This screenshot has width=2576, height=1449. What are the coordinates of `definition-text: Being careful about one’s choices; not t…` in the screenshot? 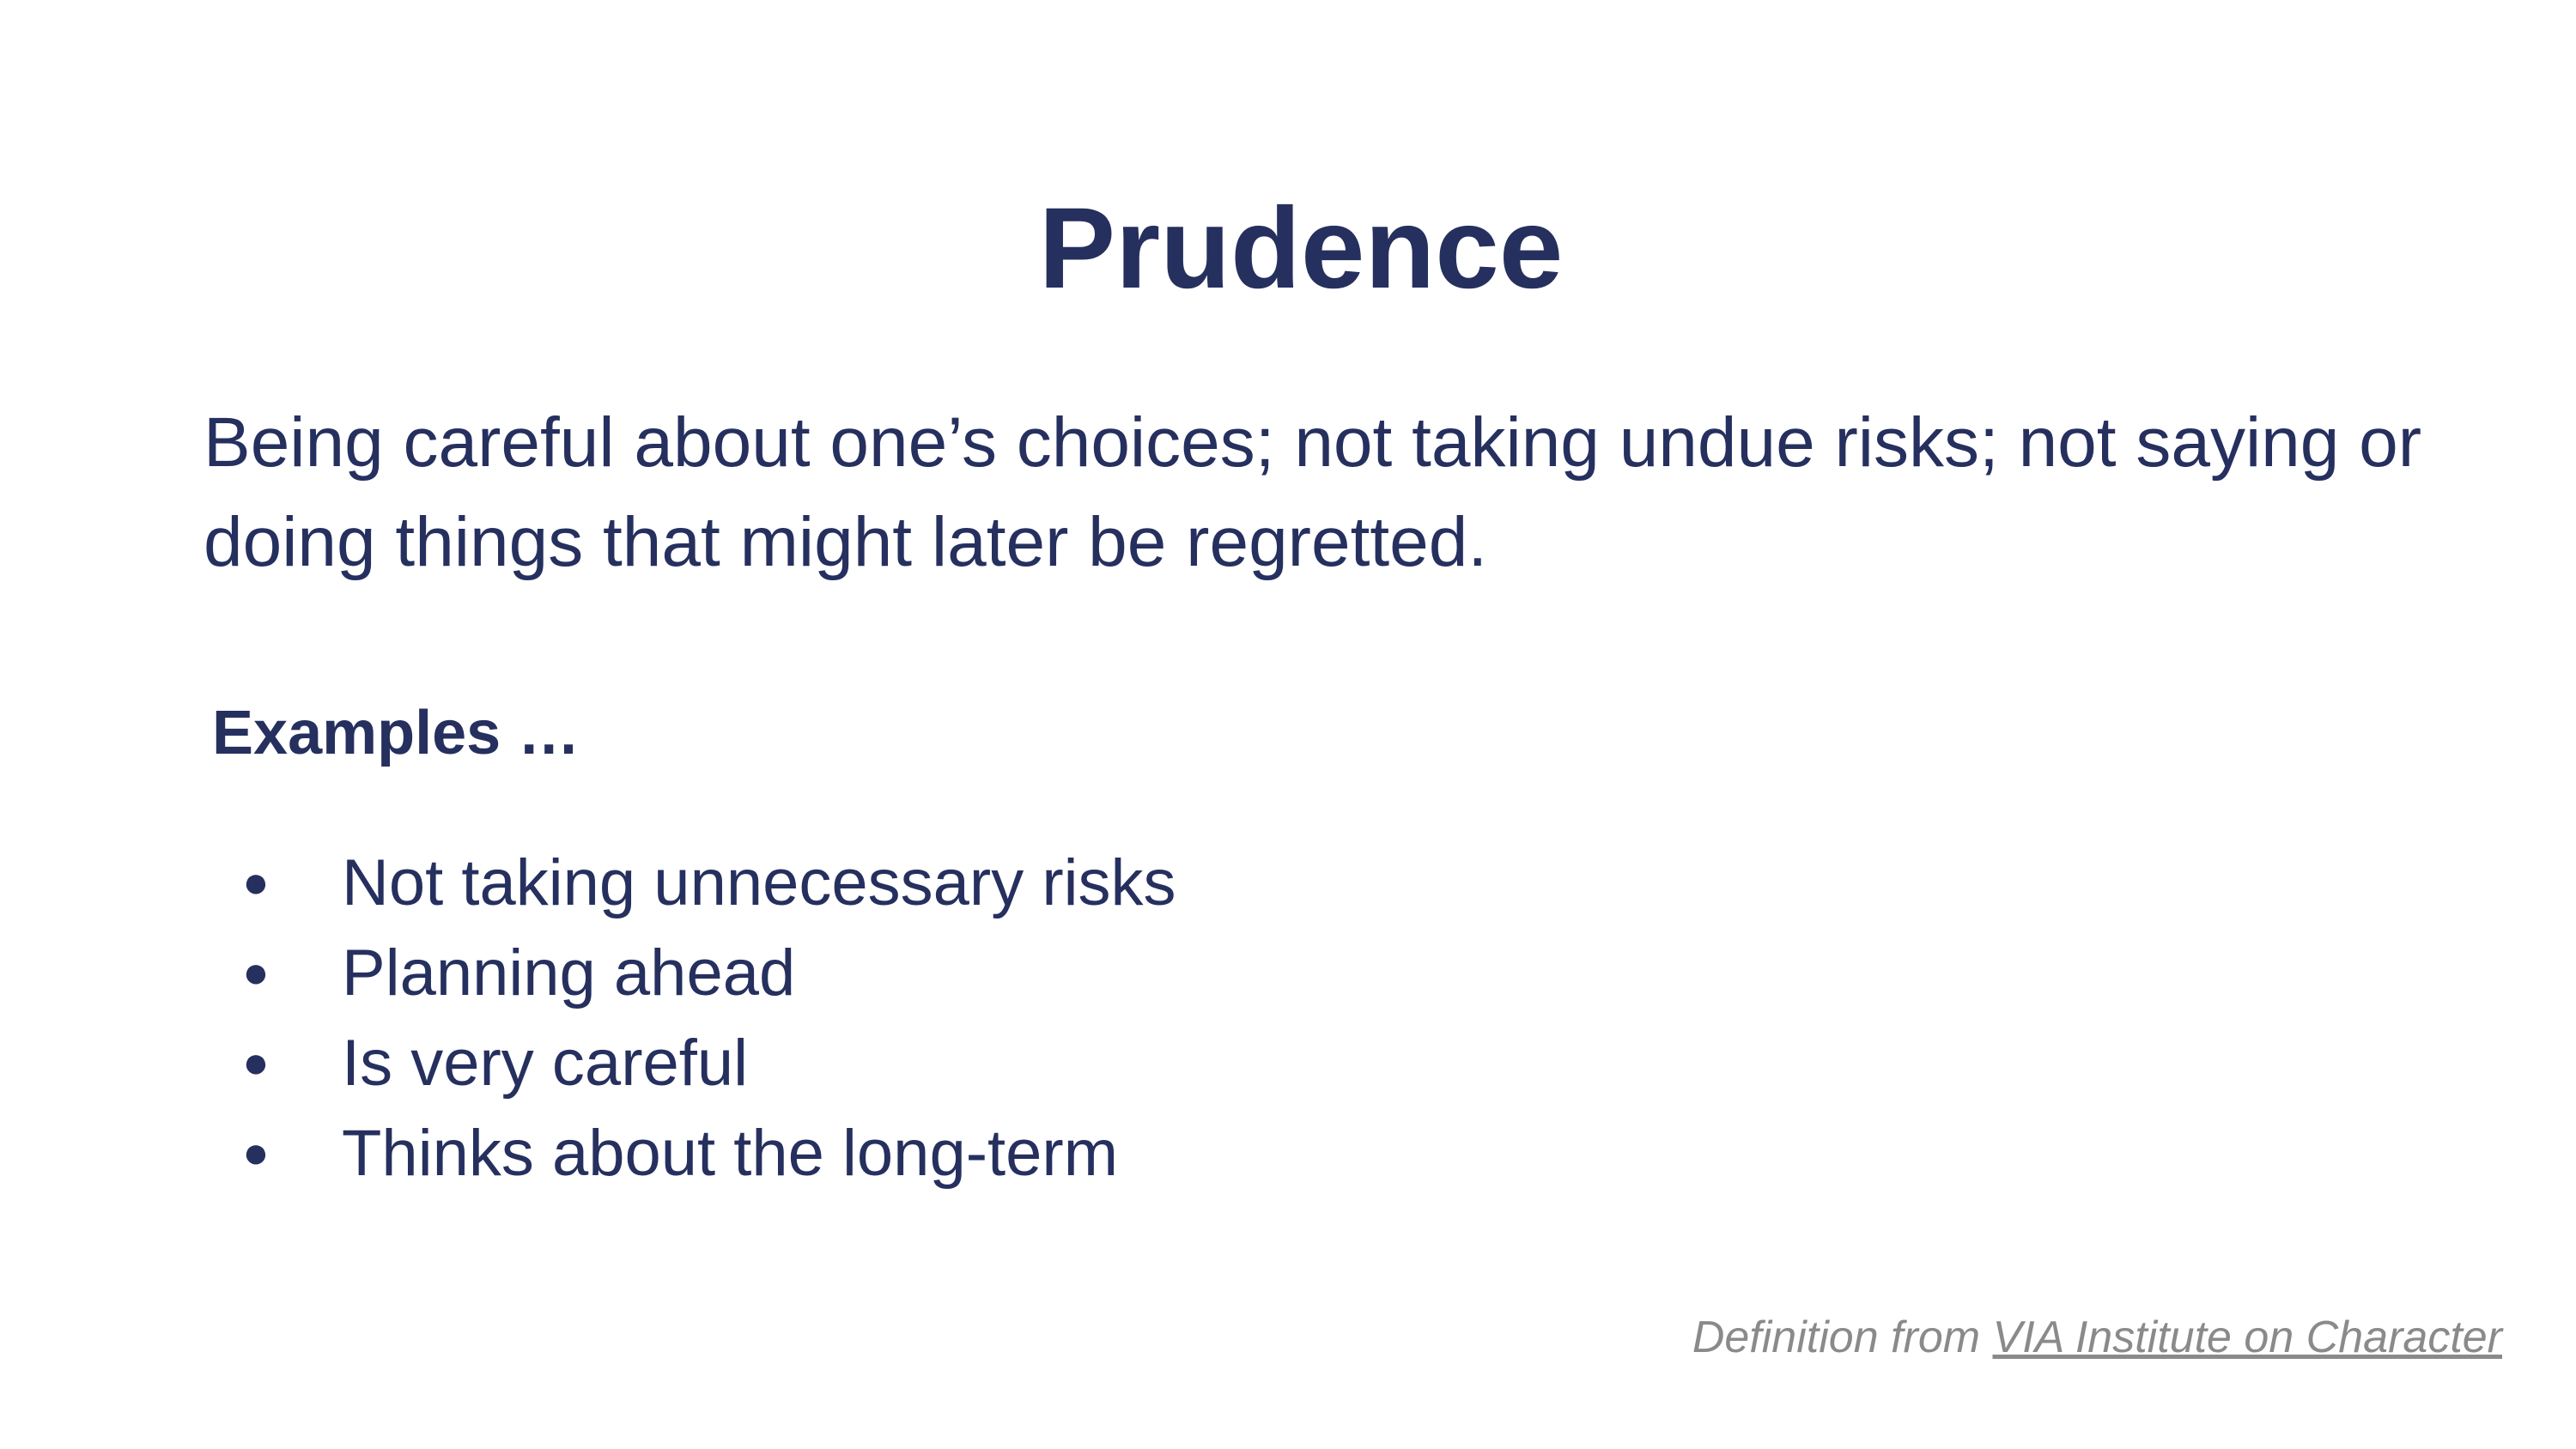 It's located at (1313, 492).